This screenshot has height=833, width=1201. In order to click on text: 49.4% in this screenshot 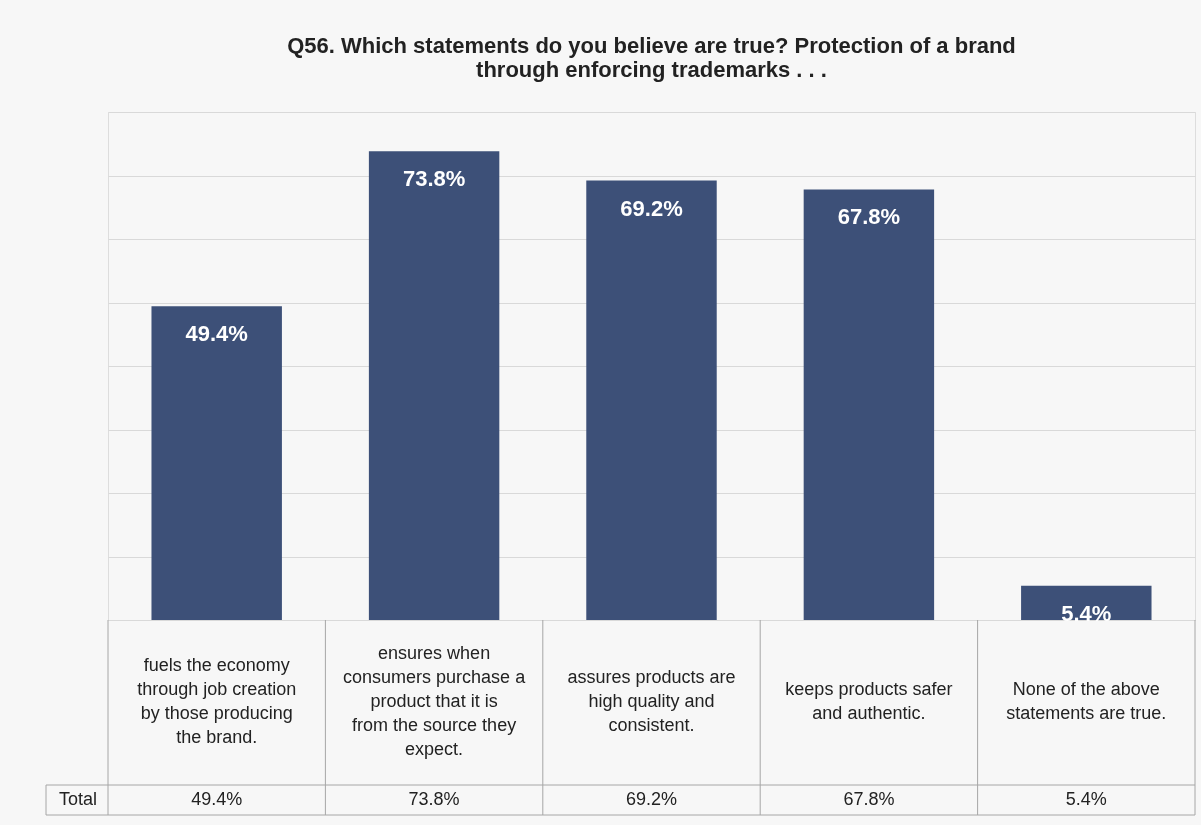, I will do `click(216, 334)`.